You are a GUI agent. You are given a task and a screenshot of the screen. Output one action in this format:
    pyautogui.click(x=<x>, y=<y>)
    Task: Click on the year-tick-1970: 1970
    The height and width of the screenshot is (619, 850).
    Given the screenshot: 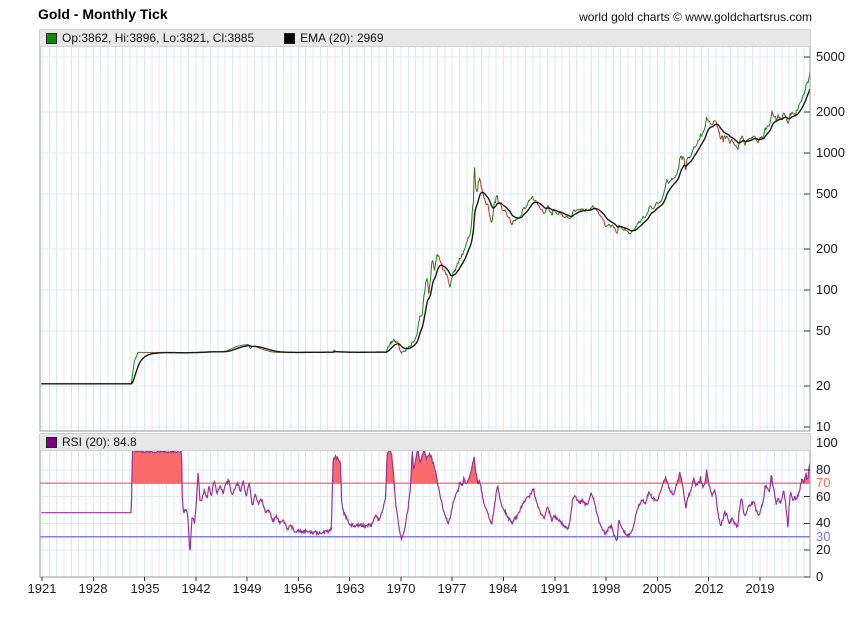 What is the action you would take?
    pyautogui.click(x=401, y=588)
    